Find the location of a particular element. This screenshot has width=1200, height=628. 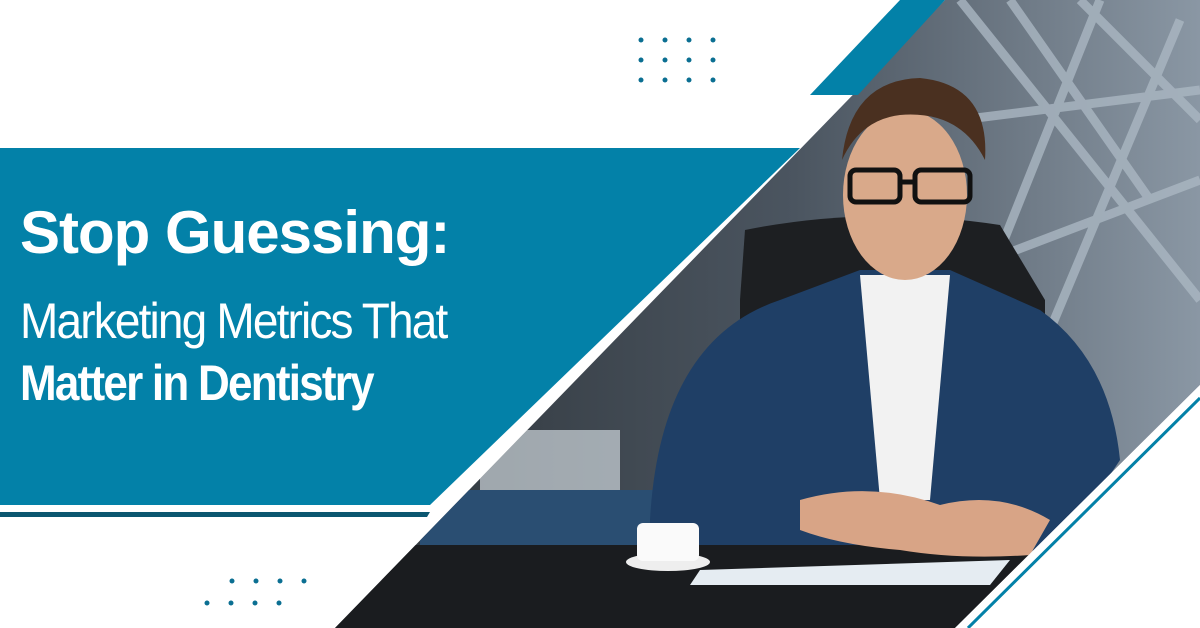

bottom-right-corner is located at coordinates (1077, 506).